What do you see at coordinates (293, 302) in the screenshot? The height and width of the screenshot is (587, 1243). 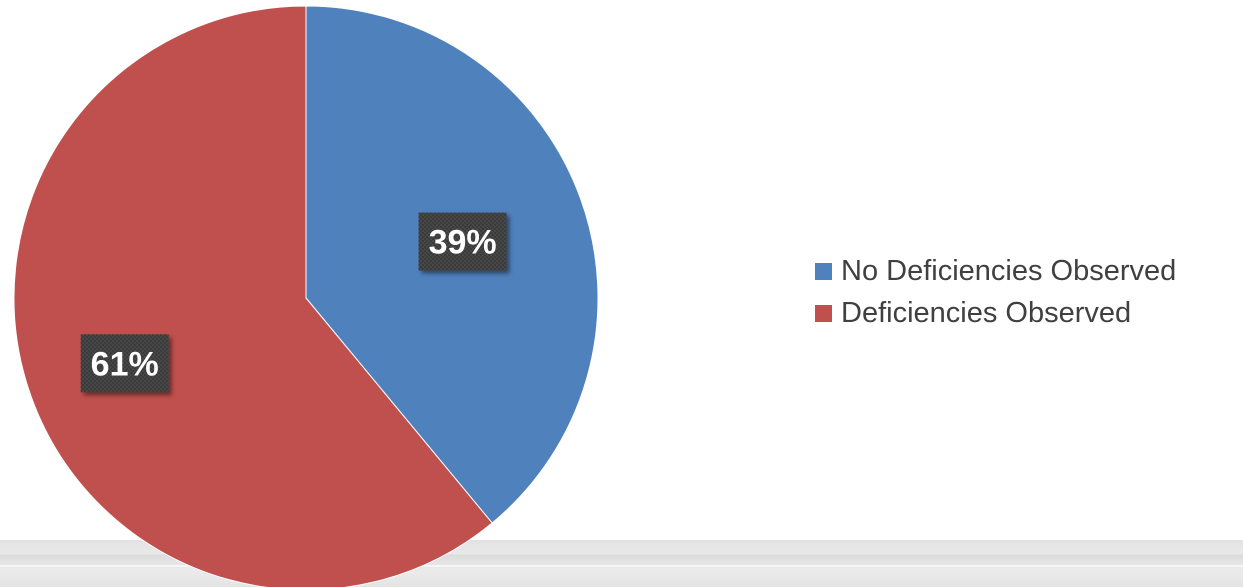 I see `pie-data-labels: 39% 61%` at bounding box center [293, 302].